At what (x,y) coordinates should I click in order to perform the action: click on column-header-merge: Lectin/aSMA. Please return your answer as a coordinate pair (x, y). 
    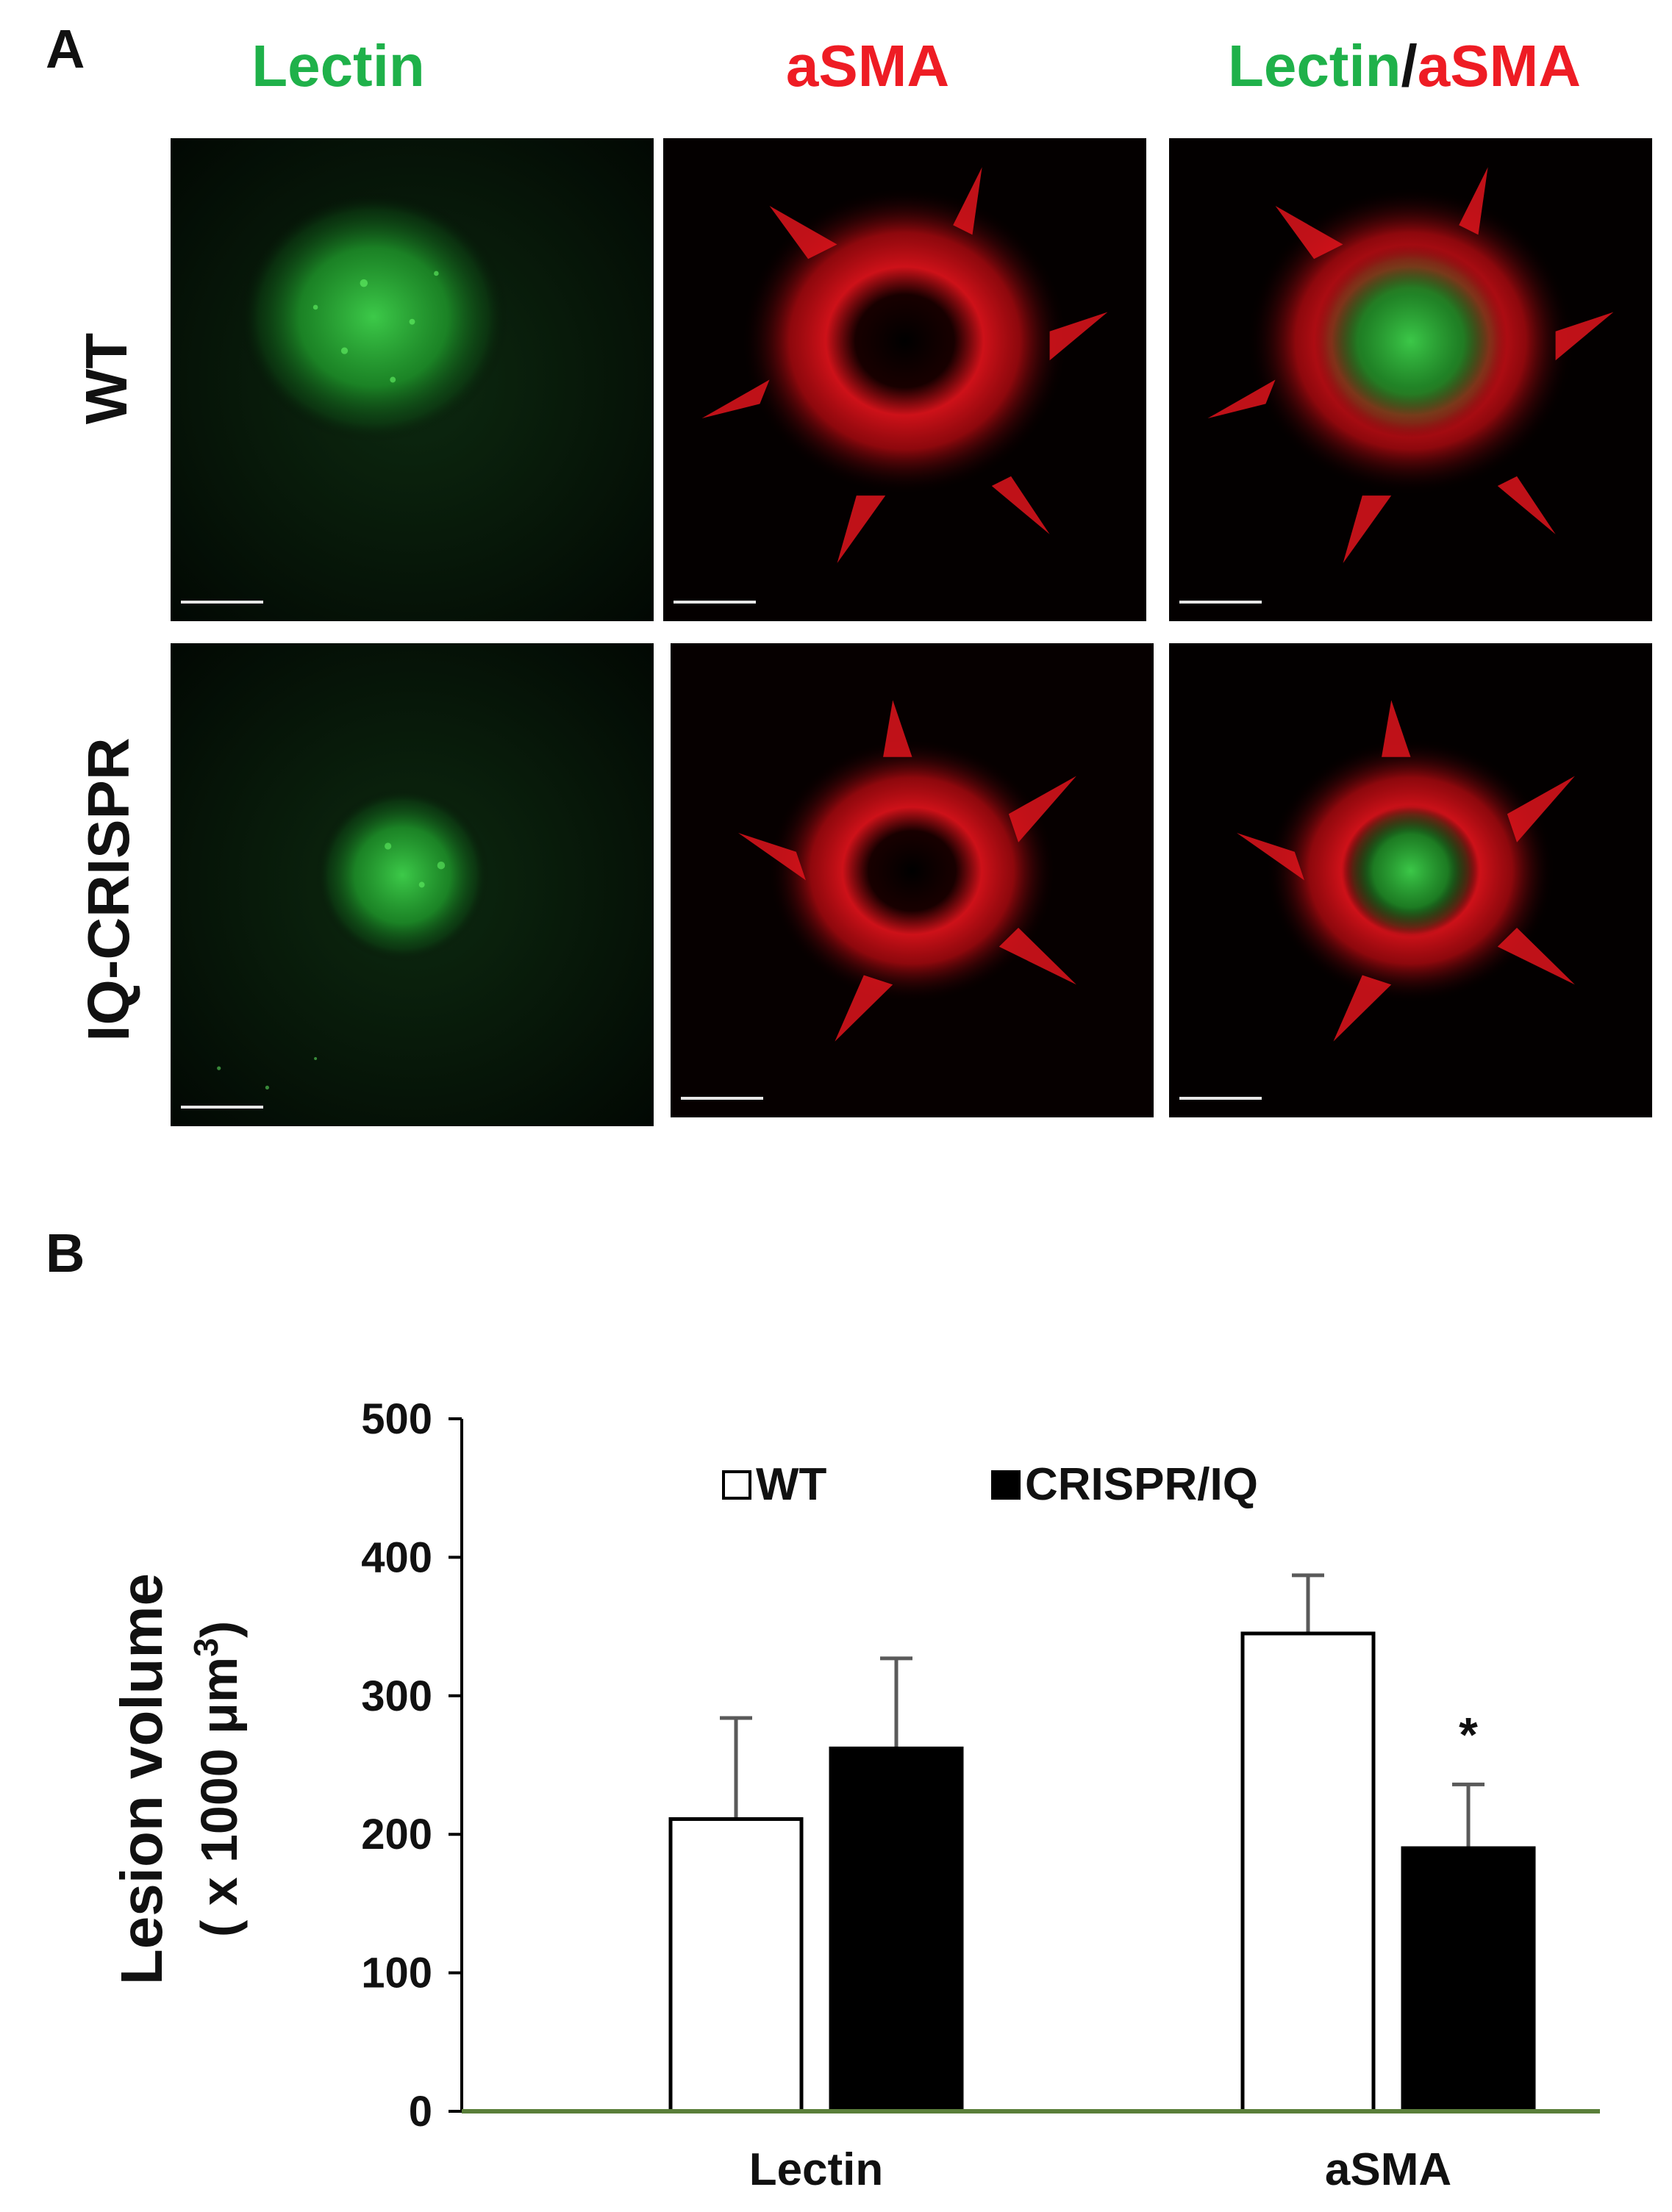
    Looking at the image, I should click on (1405, 66).